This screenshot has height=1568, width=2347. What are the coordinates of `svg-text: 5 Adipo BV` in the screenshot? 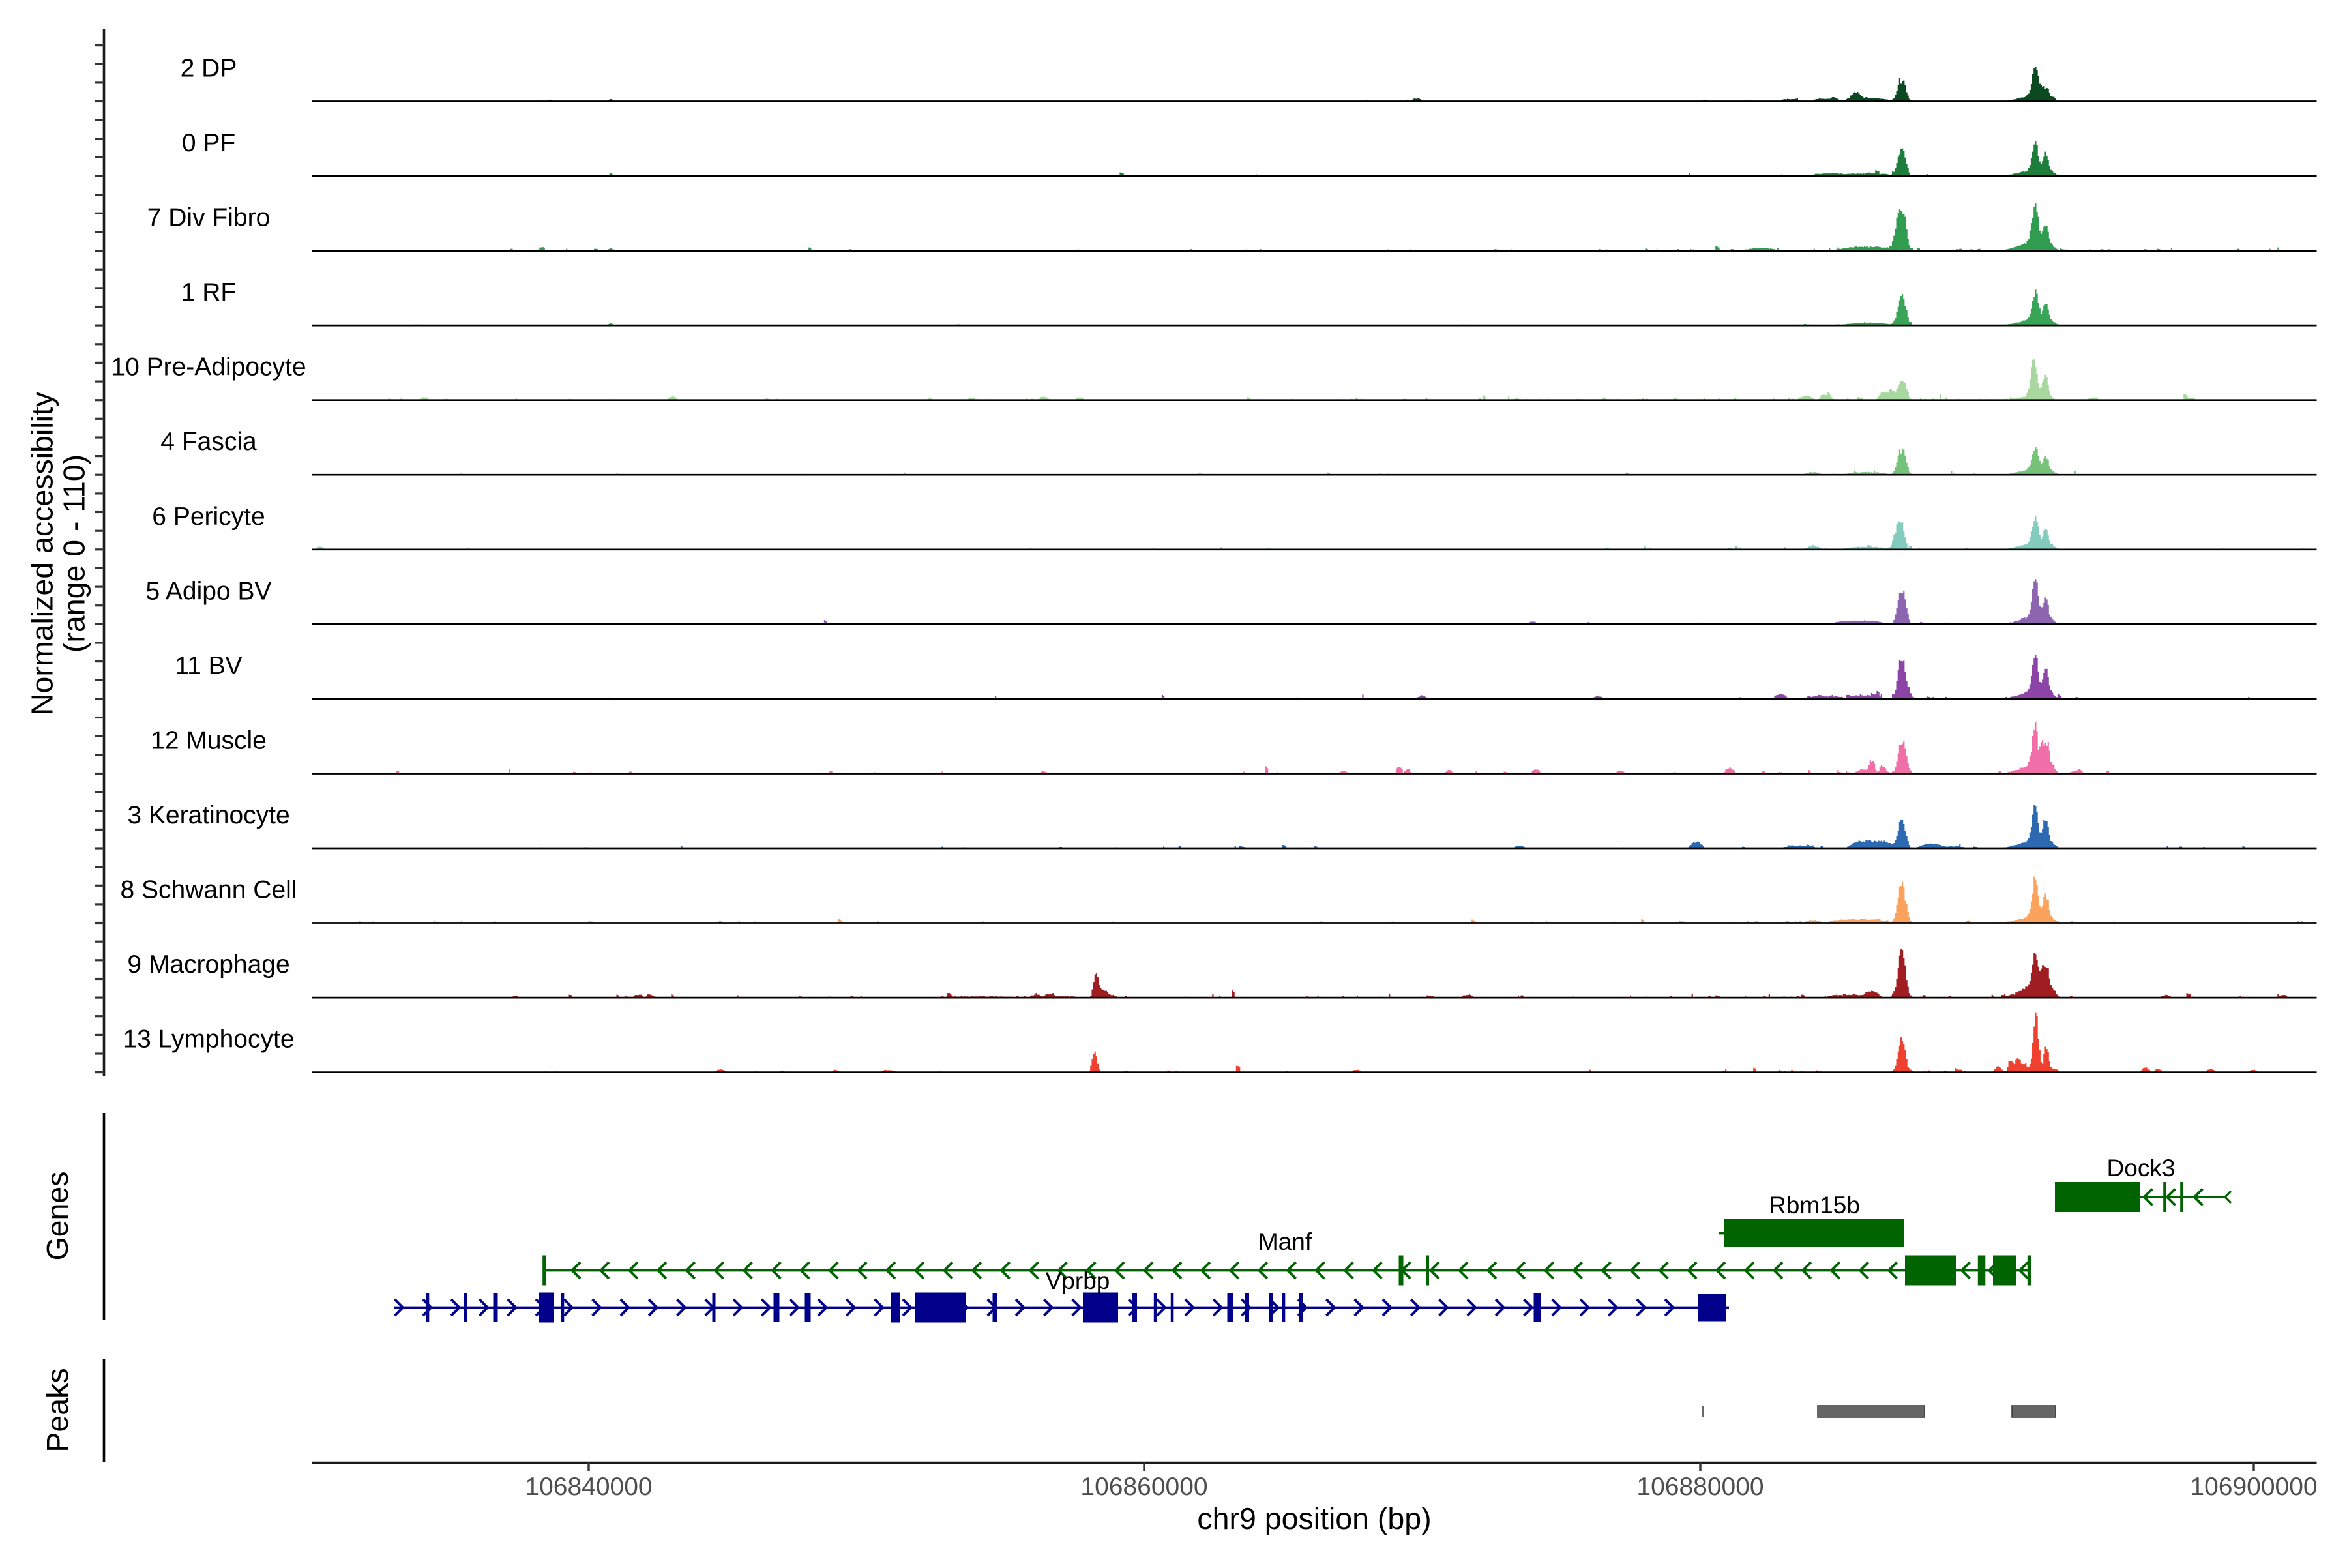 It's located at (209, 591).